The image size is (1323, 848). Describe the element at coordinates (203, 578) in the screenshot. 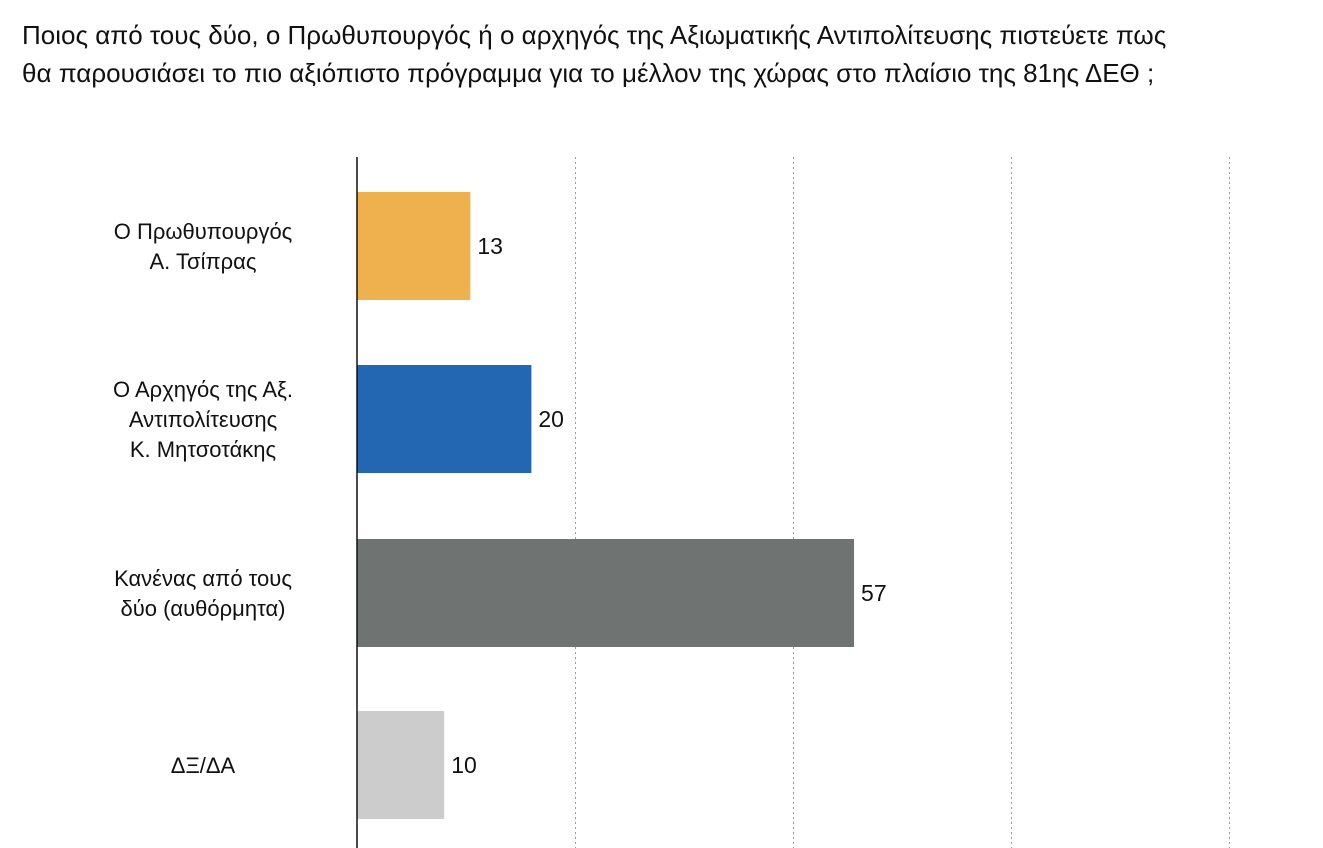

I see `category-label-3-line-1: Κανένας από τους` at that location.